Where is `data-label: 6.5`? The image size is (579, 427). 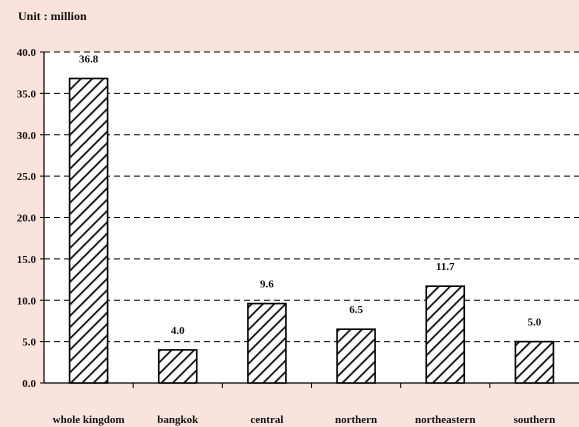 data-label: 6.5 is located at coordinates (356, 310).